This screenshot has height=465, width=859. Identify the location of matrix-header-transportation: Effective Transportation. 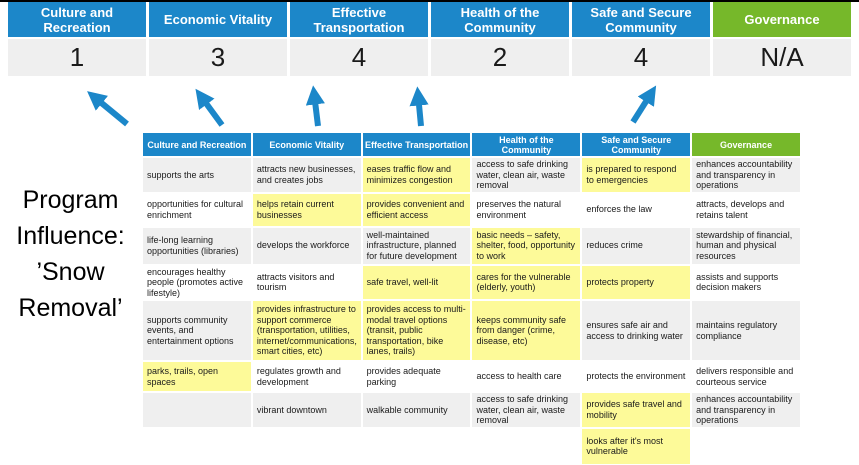
(416, 144).